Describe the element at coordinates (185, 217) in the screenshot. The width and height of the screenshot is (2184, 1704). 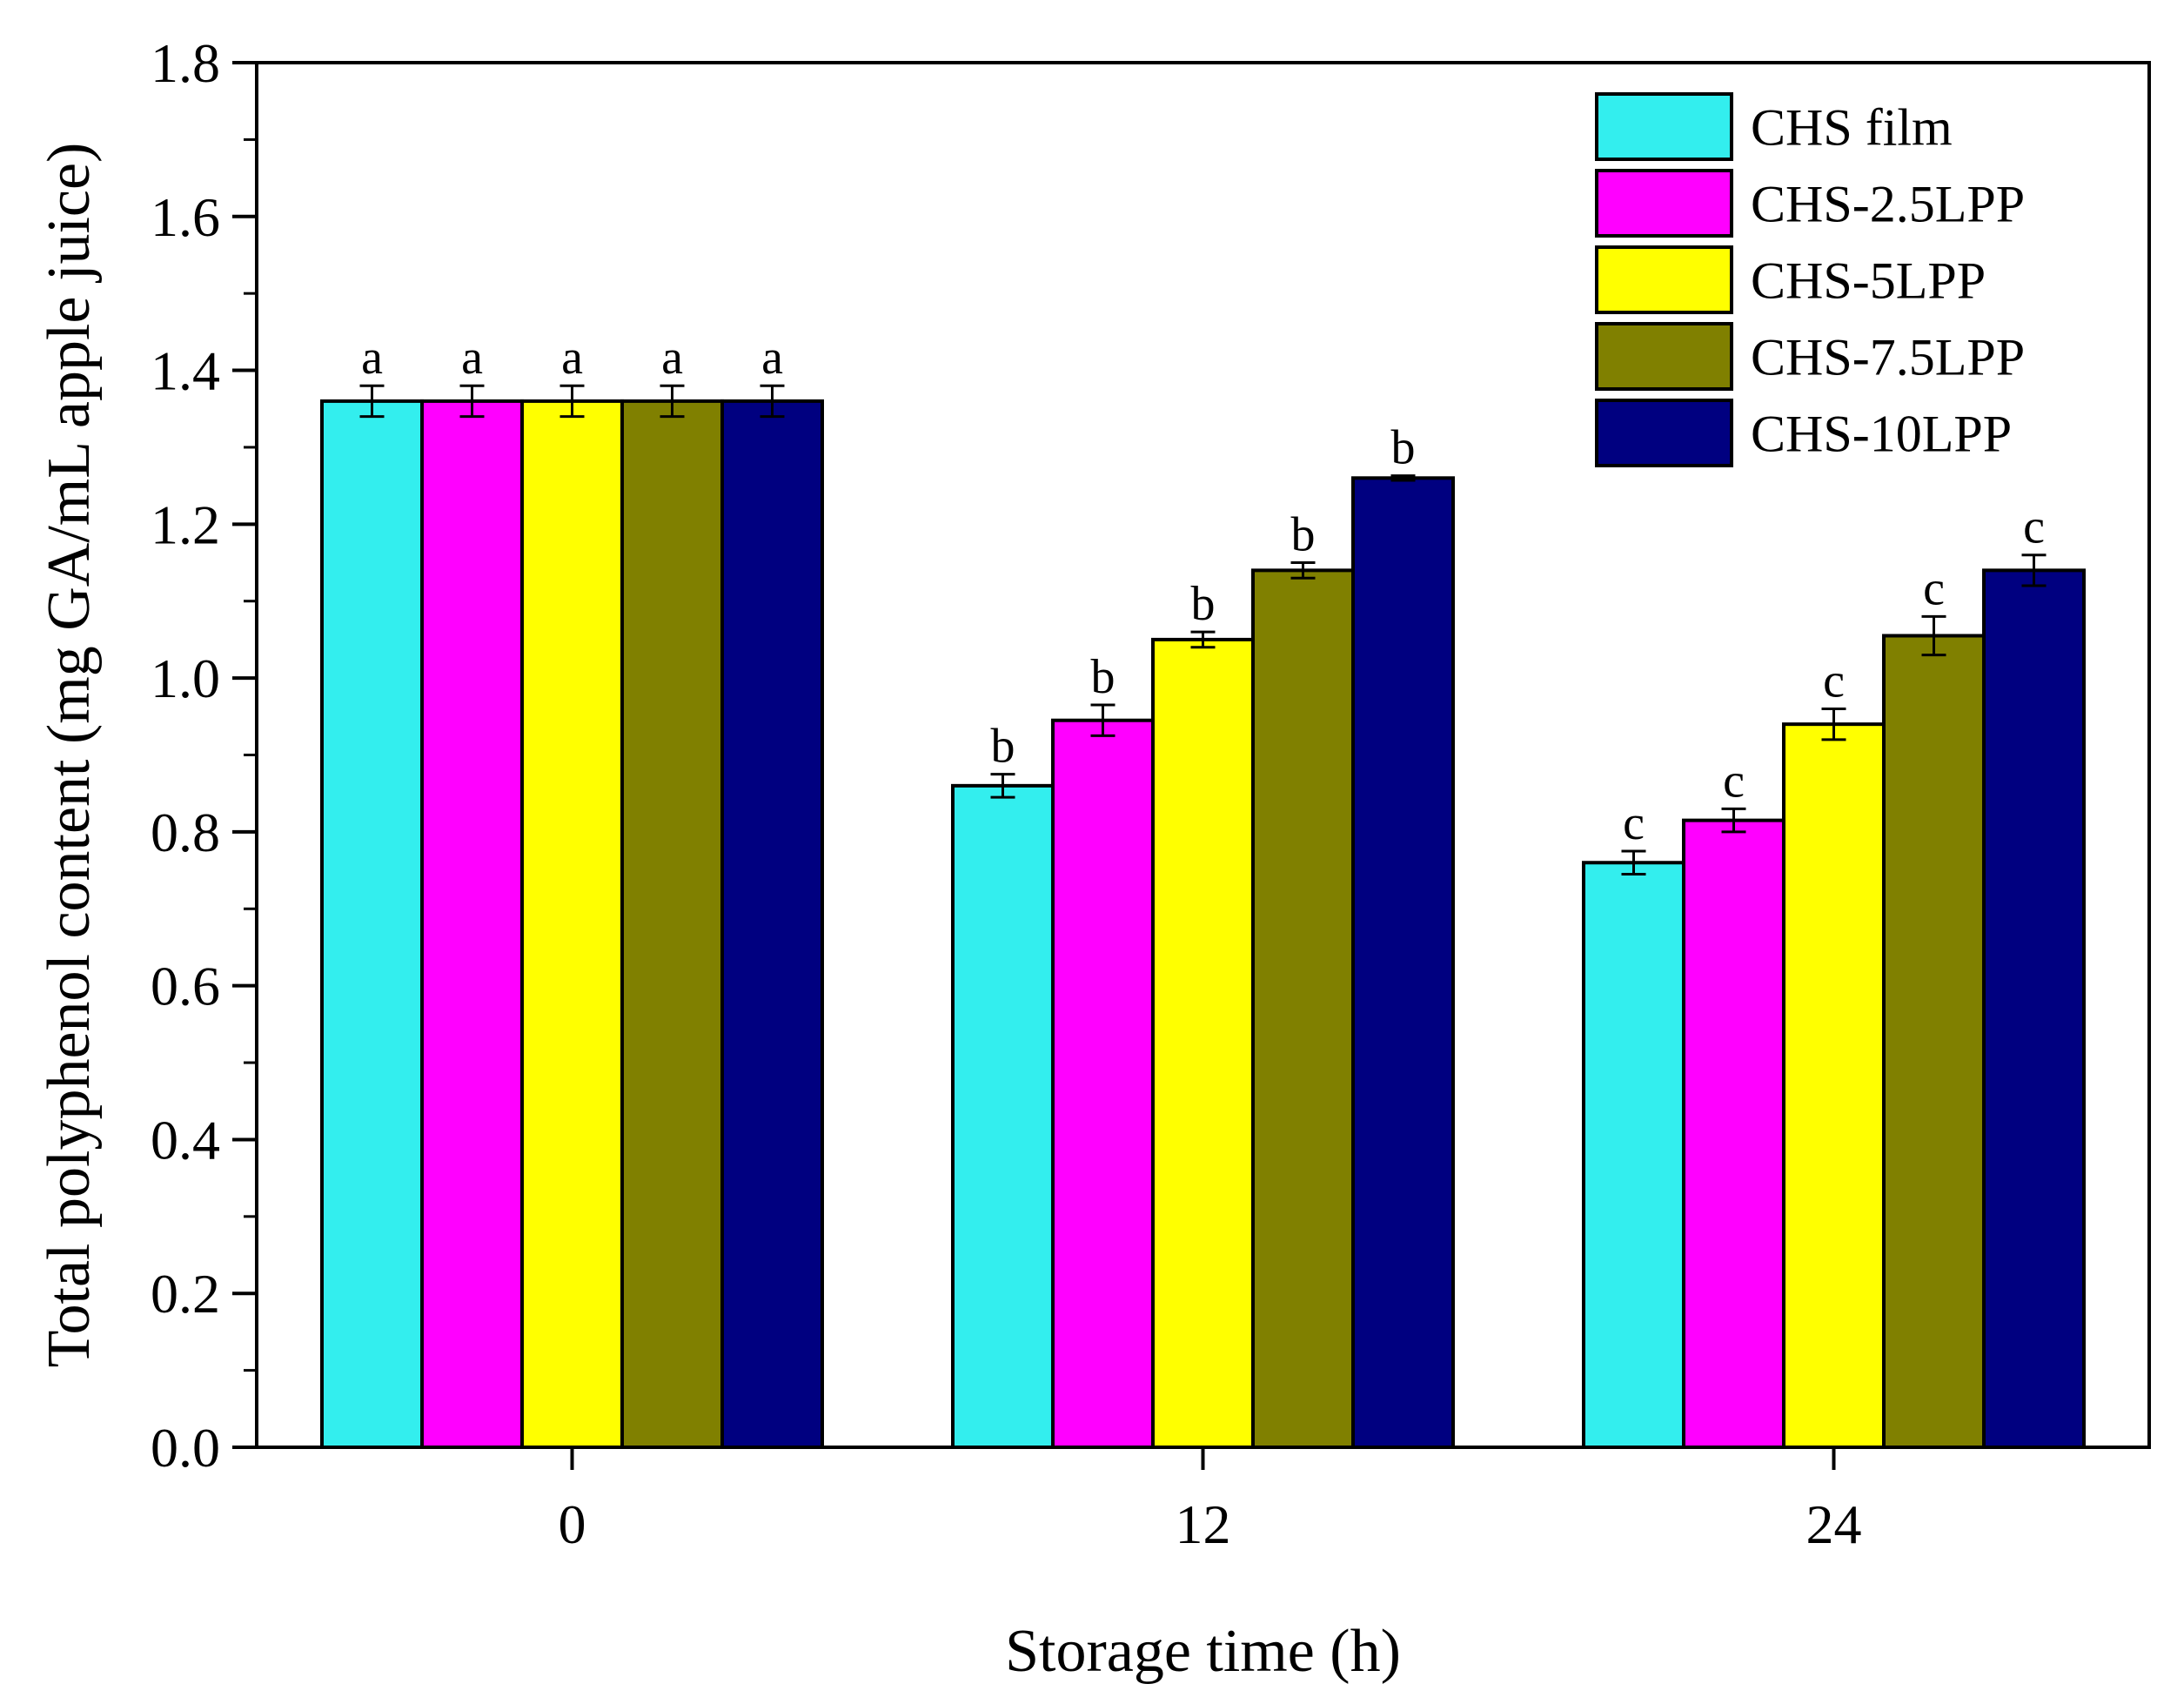
I see `y-tick-label: 1.6` at that location.